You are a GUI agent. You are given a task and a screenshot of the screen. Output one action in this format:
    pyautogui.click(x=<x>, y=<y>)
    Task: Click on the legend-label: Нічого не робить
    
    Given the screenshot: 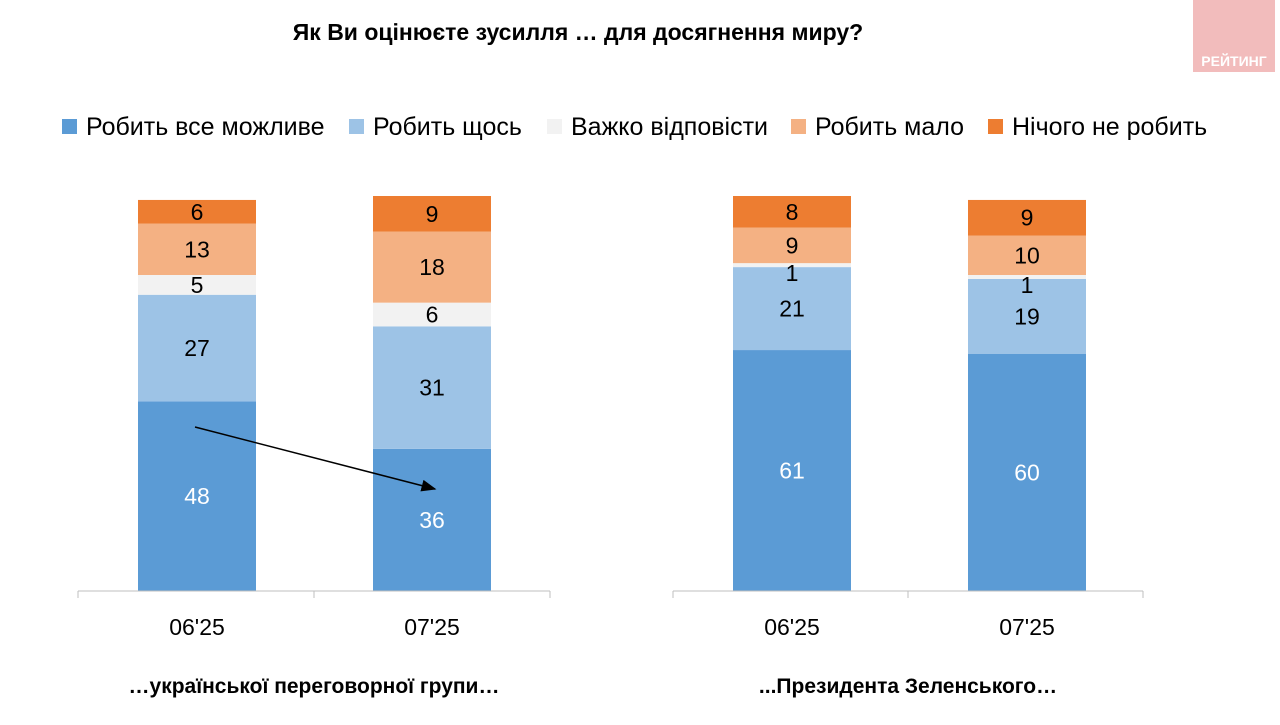 What is the action you would take?
    pyautogui.click(x=1109, y=127)
    